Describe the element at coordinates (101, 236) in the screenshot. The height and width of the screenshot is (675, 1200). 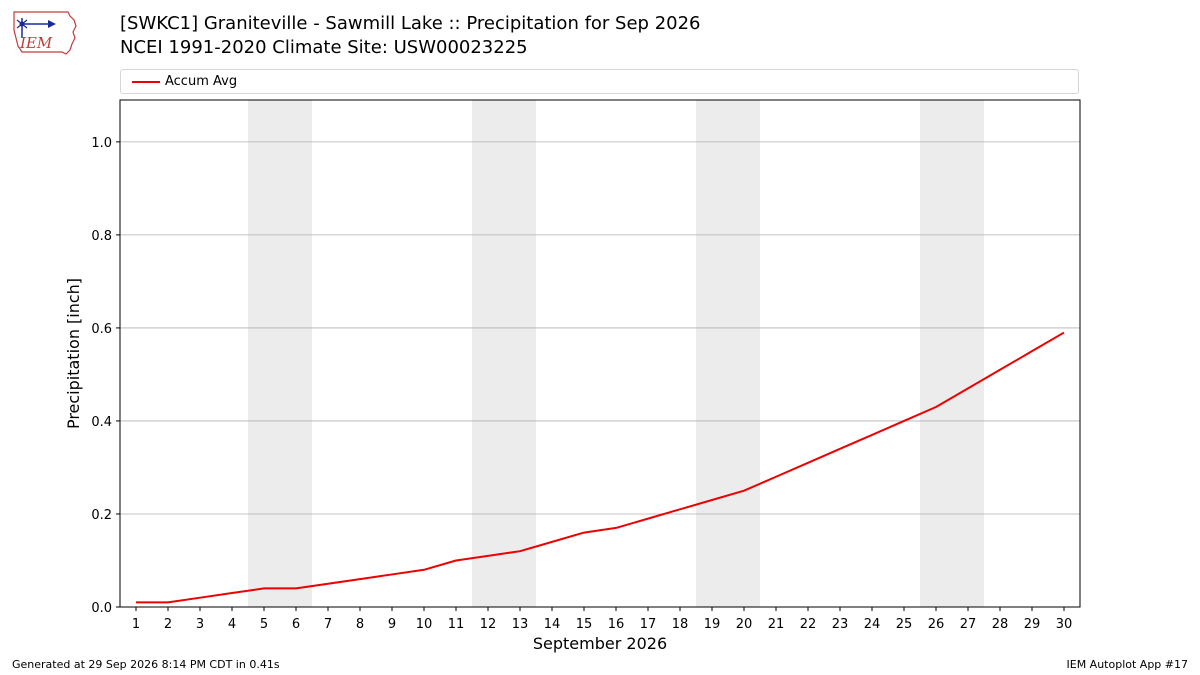
I see `y-tick-label: 0.8` at that location.